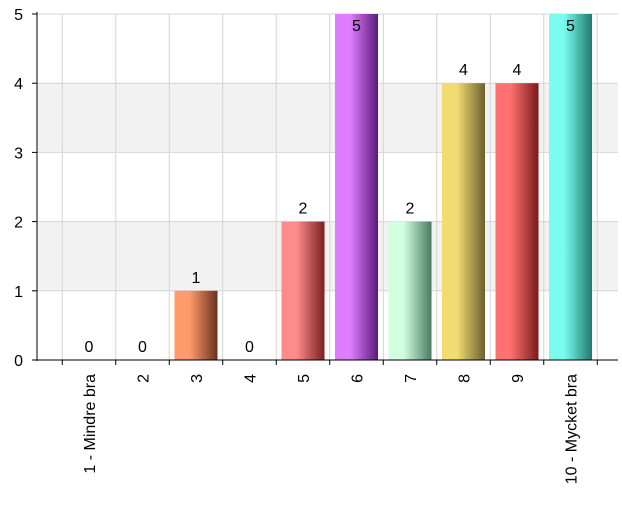 This screenshot has width=622, height=519. Describe the element at coordinates (18, 292) in the screenshot. I see `y-tick-label: 1` at that location.